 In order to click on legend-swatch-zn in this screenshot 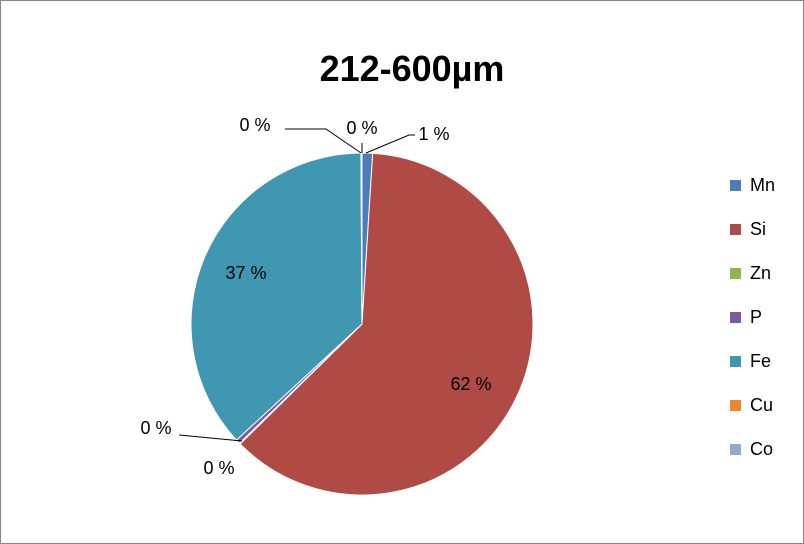, I will do `click(735, 273)`.